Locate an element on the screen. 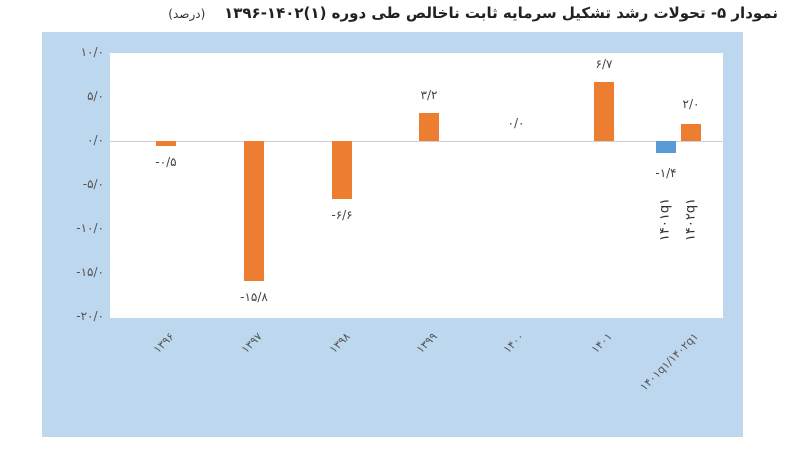 The height and width of the screenshot is (456, 792). data-label: -۱۵/۸ is located at coordinates (254, 297).